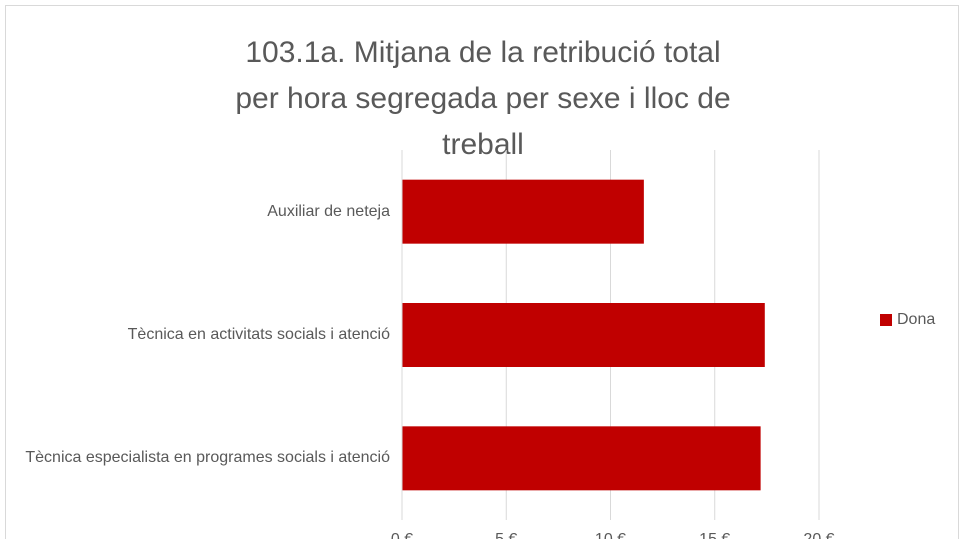 Image resolution: width=966 pixels, height=539 pixels. Describe the element at coordinates (402, 535) in the screenshot. I see `x-tick-label: 0 €` at that location.